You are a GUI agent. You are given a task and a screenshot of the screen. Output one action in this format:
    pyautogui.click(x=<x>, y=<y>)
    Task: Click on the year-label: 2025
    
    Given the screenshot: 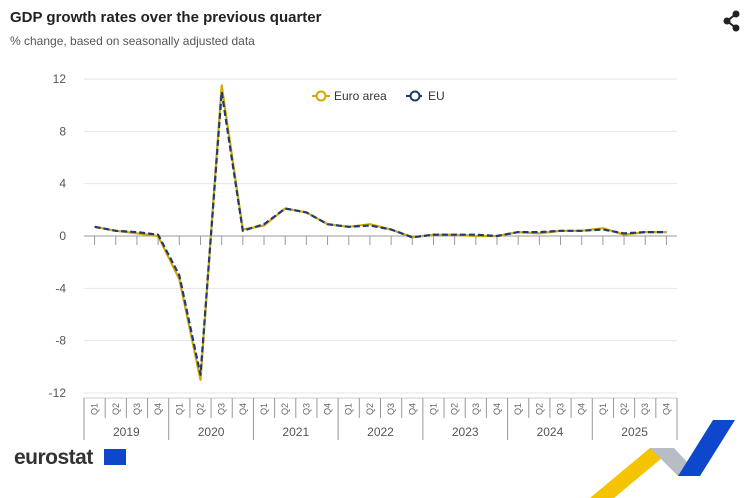 What is the action you would take?
    pyautogui.click(x=634, y=432)
    